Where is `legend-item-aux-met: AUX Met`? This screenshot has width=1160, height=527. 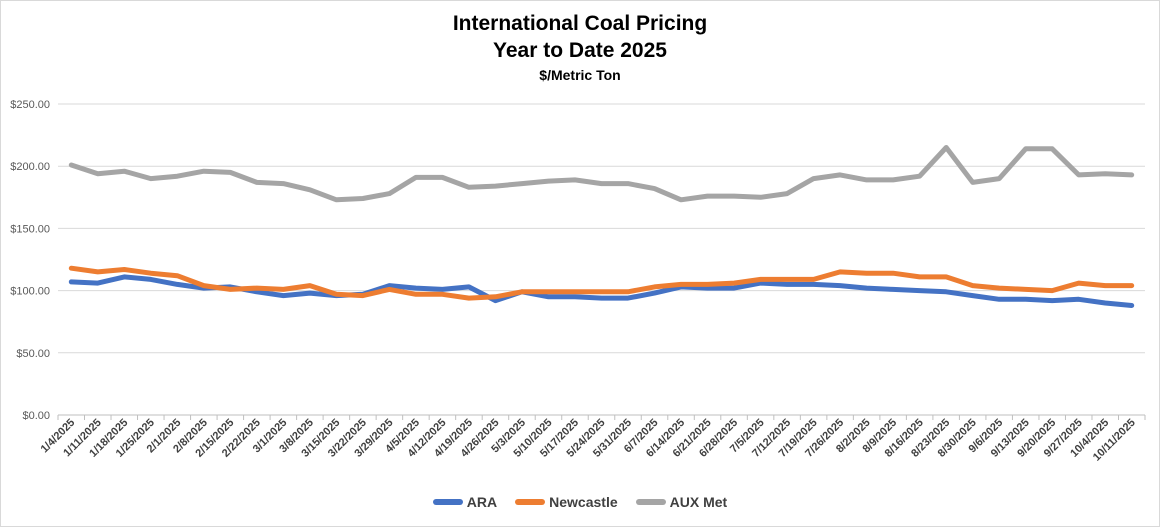 legend-item-aux-met: AUX Met is located at coordinates (681, 502).